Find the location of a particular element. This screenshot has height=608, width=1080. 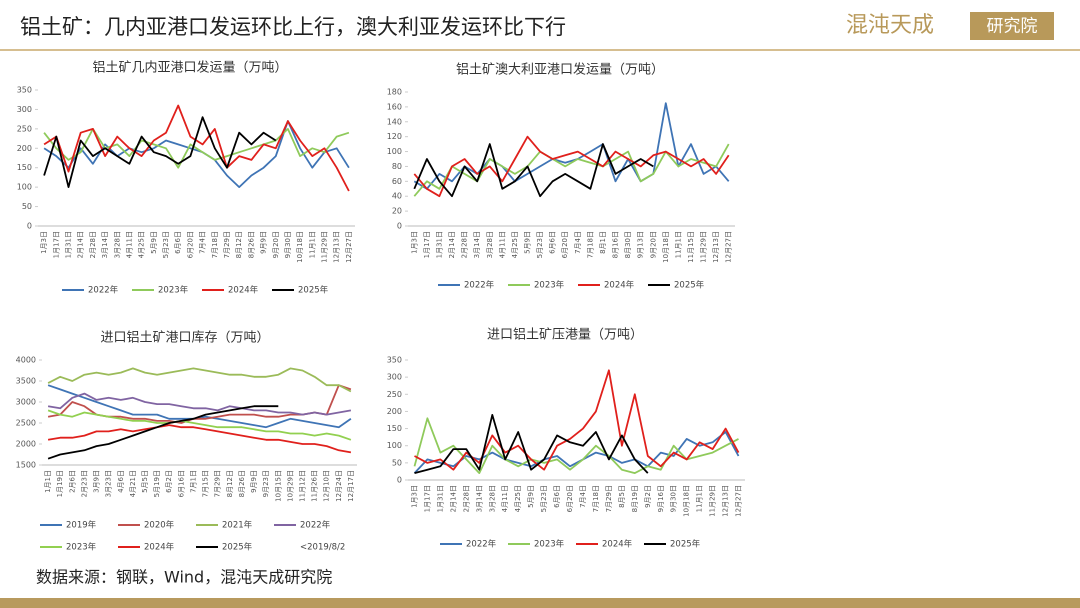

x-tick-label: 6月2日 is located at coordinates (169, 481).